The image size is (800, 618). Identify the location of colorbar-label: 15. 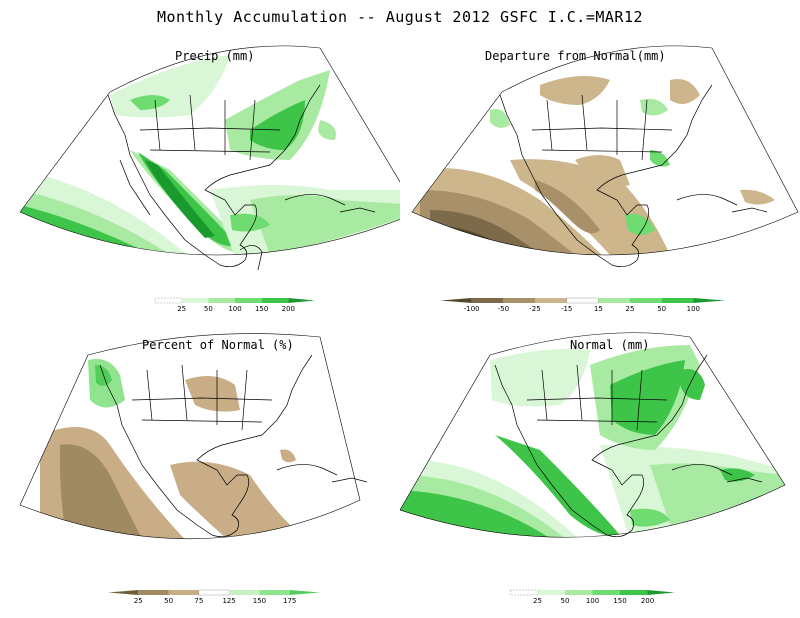
(598, 309).